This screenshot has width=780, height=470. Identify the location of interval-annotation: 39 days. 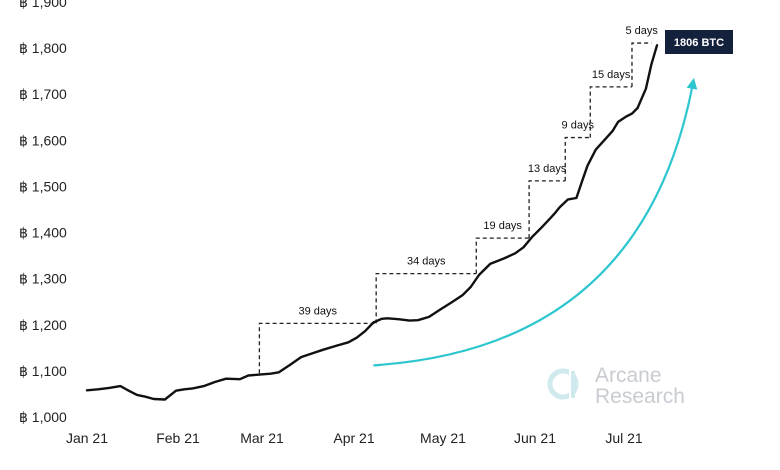
(317, 339).